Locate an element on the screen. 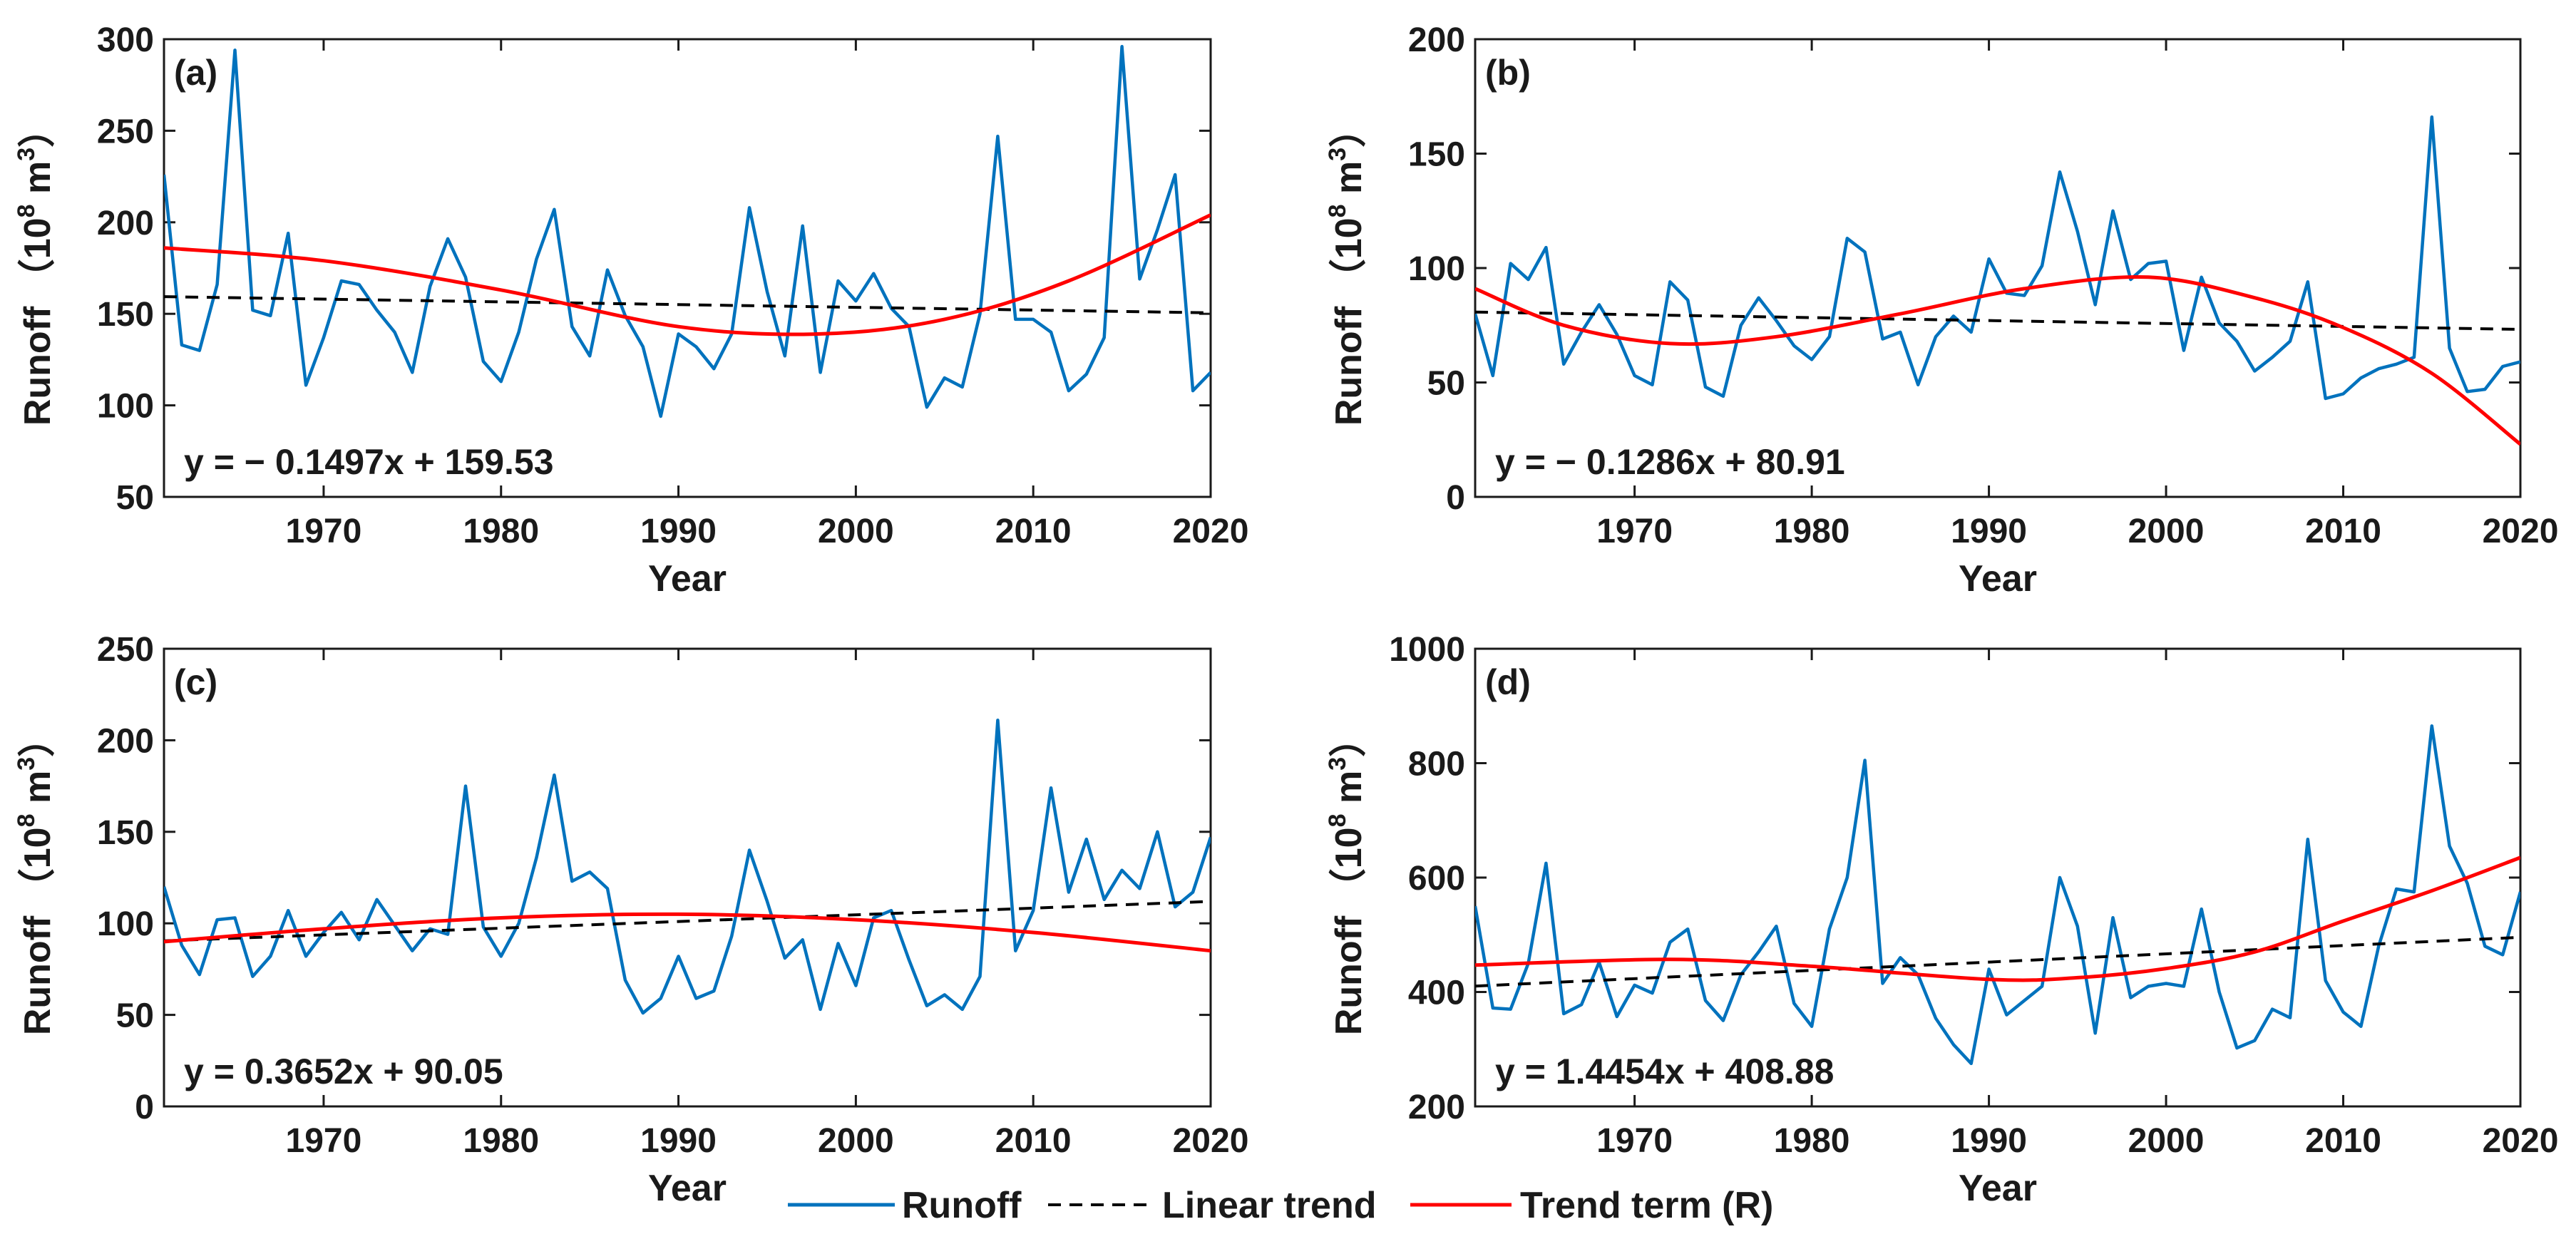 The height and width of the screenshot is (1244, 2576). panel-label: (b) is located at coordinates (1508, 73).